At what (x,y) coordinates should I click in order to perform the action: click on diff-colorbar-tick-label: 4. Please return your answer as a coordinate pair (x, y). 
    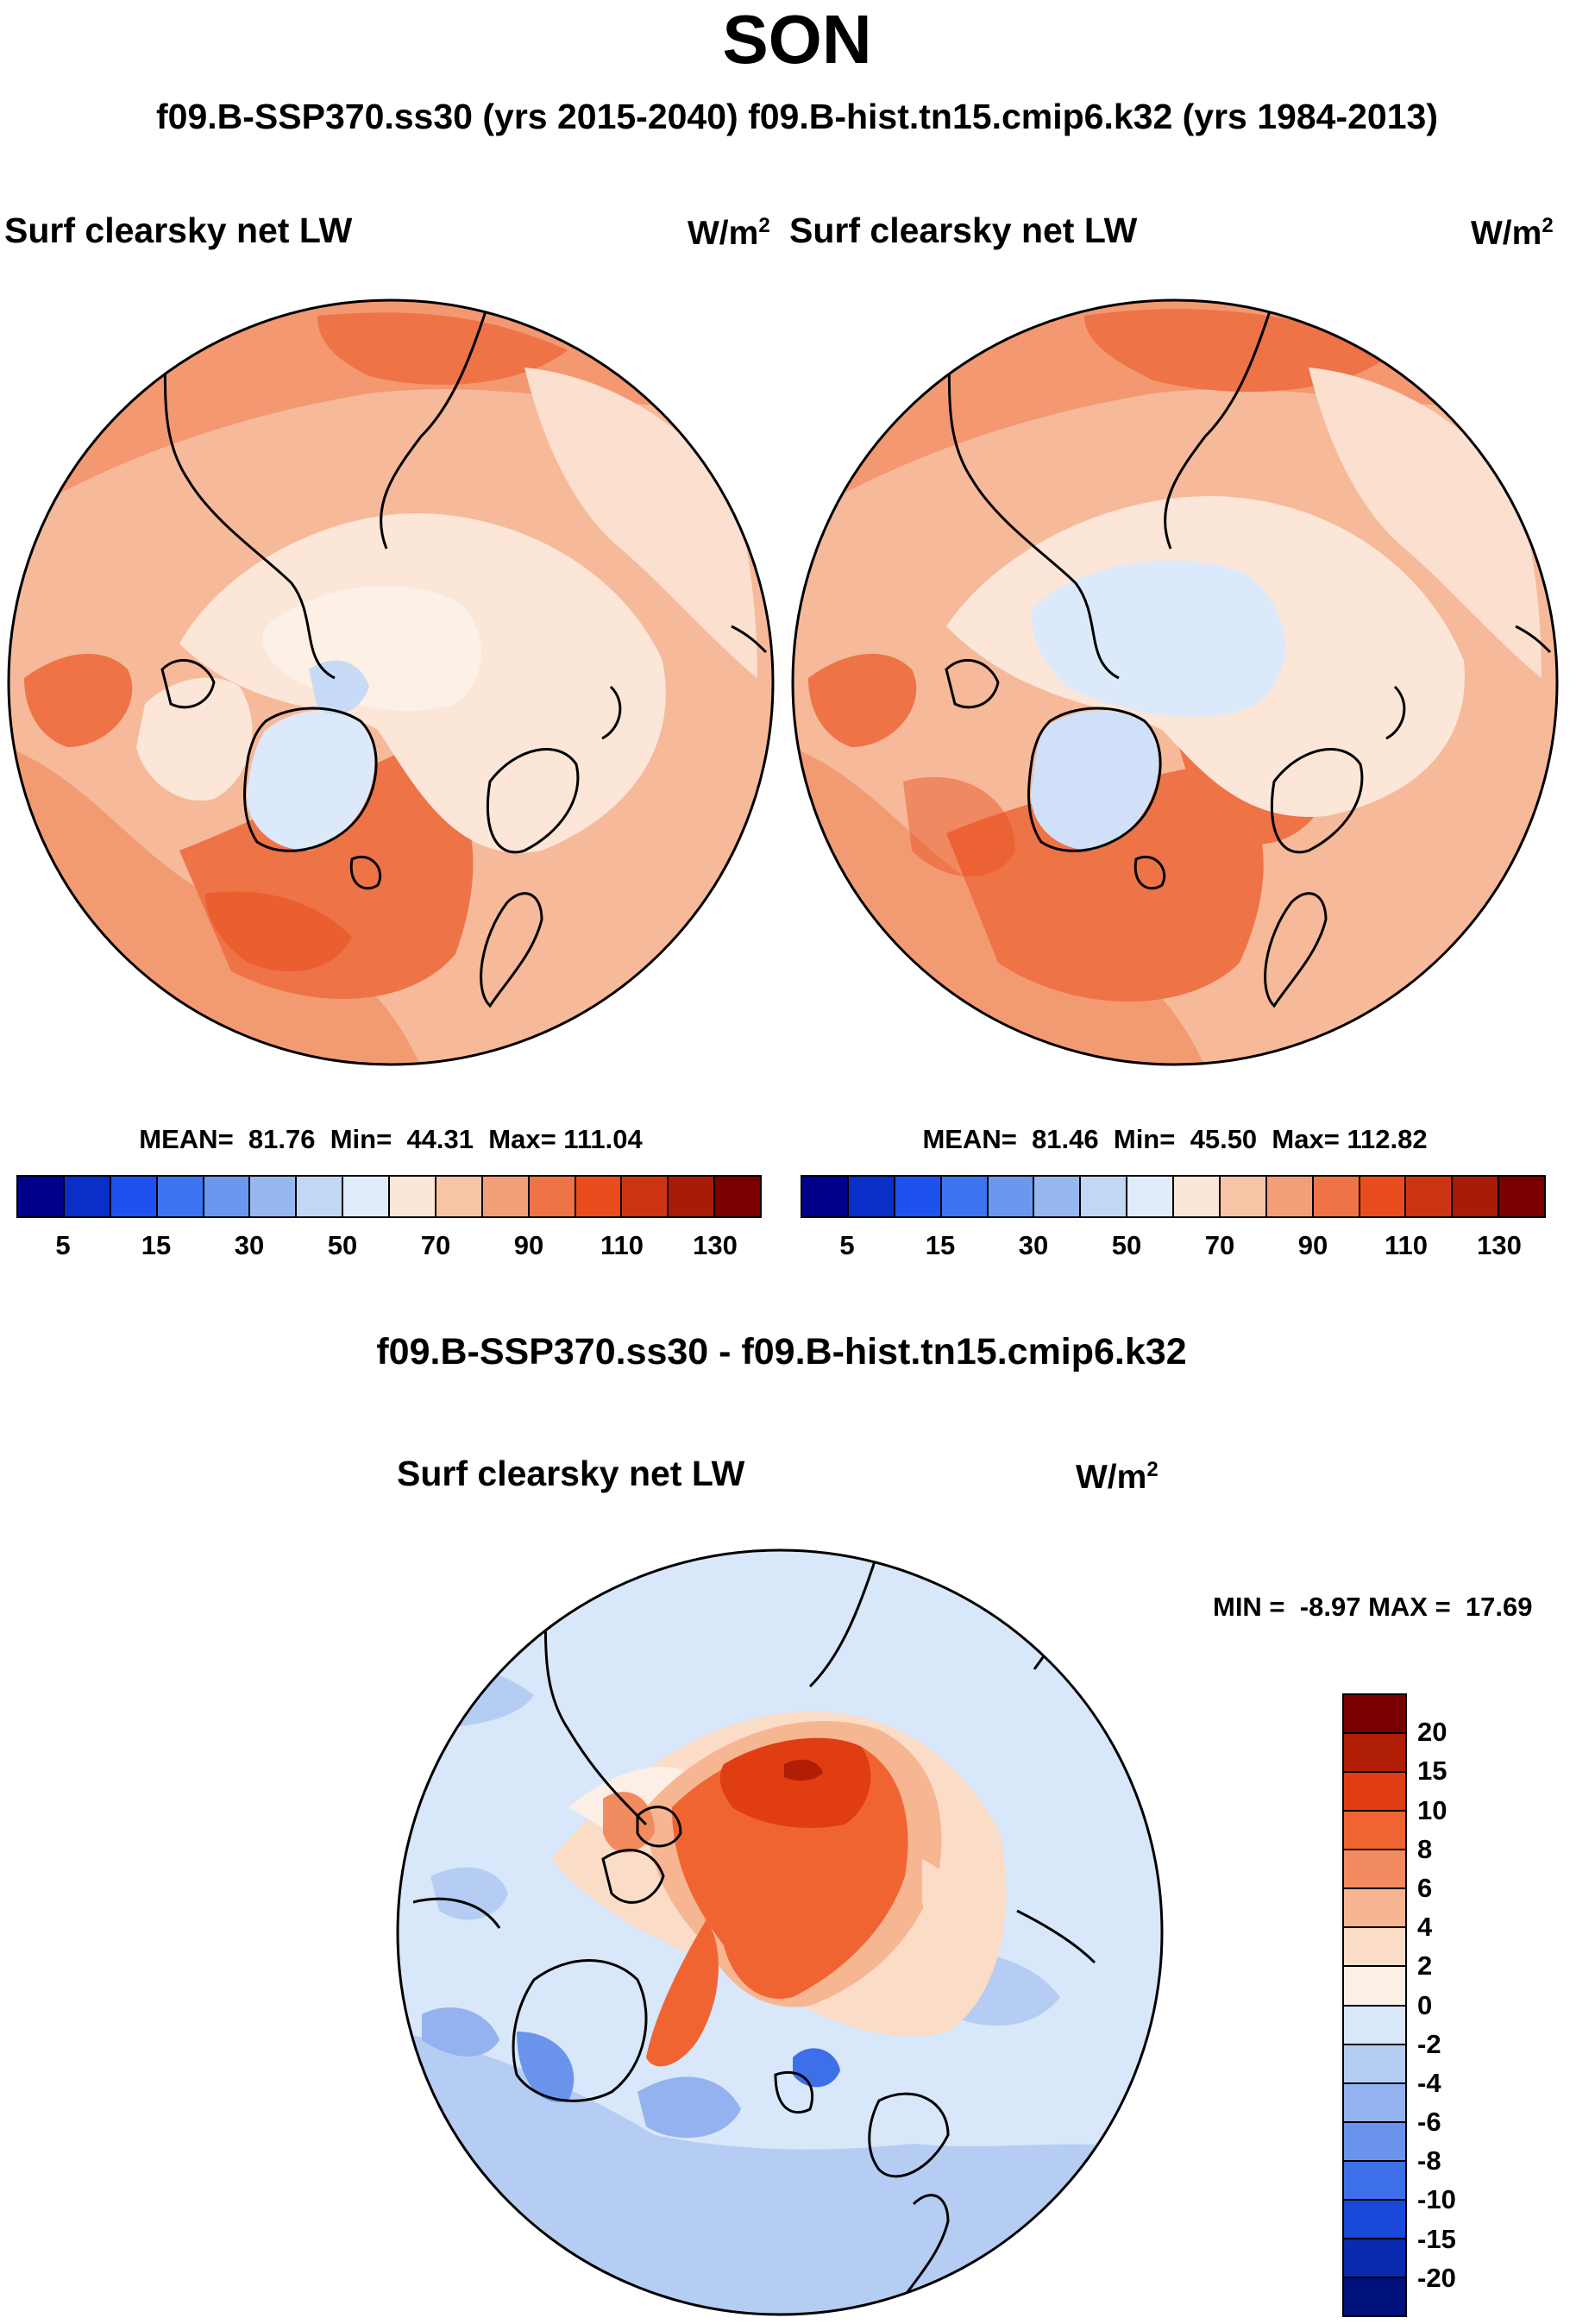
    Looking at the image, I should click on (1425, 1928).